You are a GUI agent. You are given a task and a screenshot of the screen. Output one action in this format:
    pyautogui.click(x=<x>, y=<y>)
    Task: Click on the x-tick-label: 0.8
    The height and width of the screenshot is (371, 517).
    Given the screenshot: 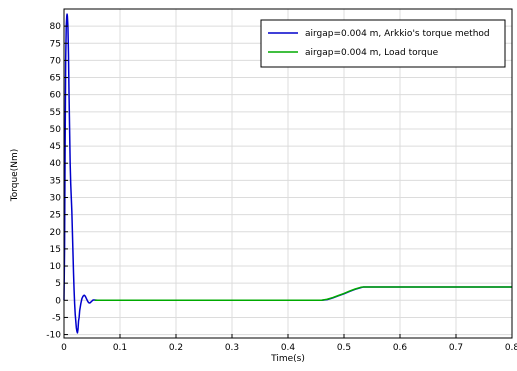 What is the action you would take?
    pyautogui.click(x=511, y=348)
    